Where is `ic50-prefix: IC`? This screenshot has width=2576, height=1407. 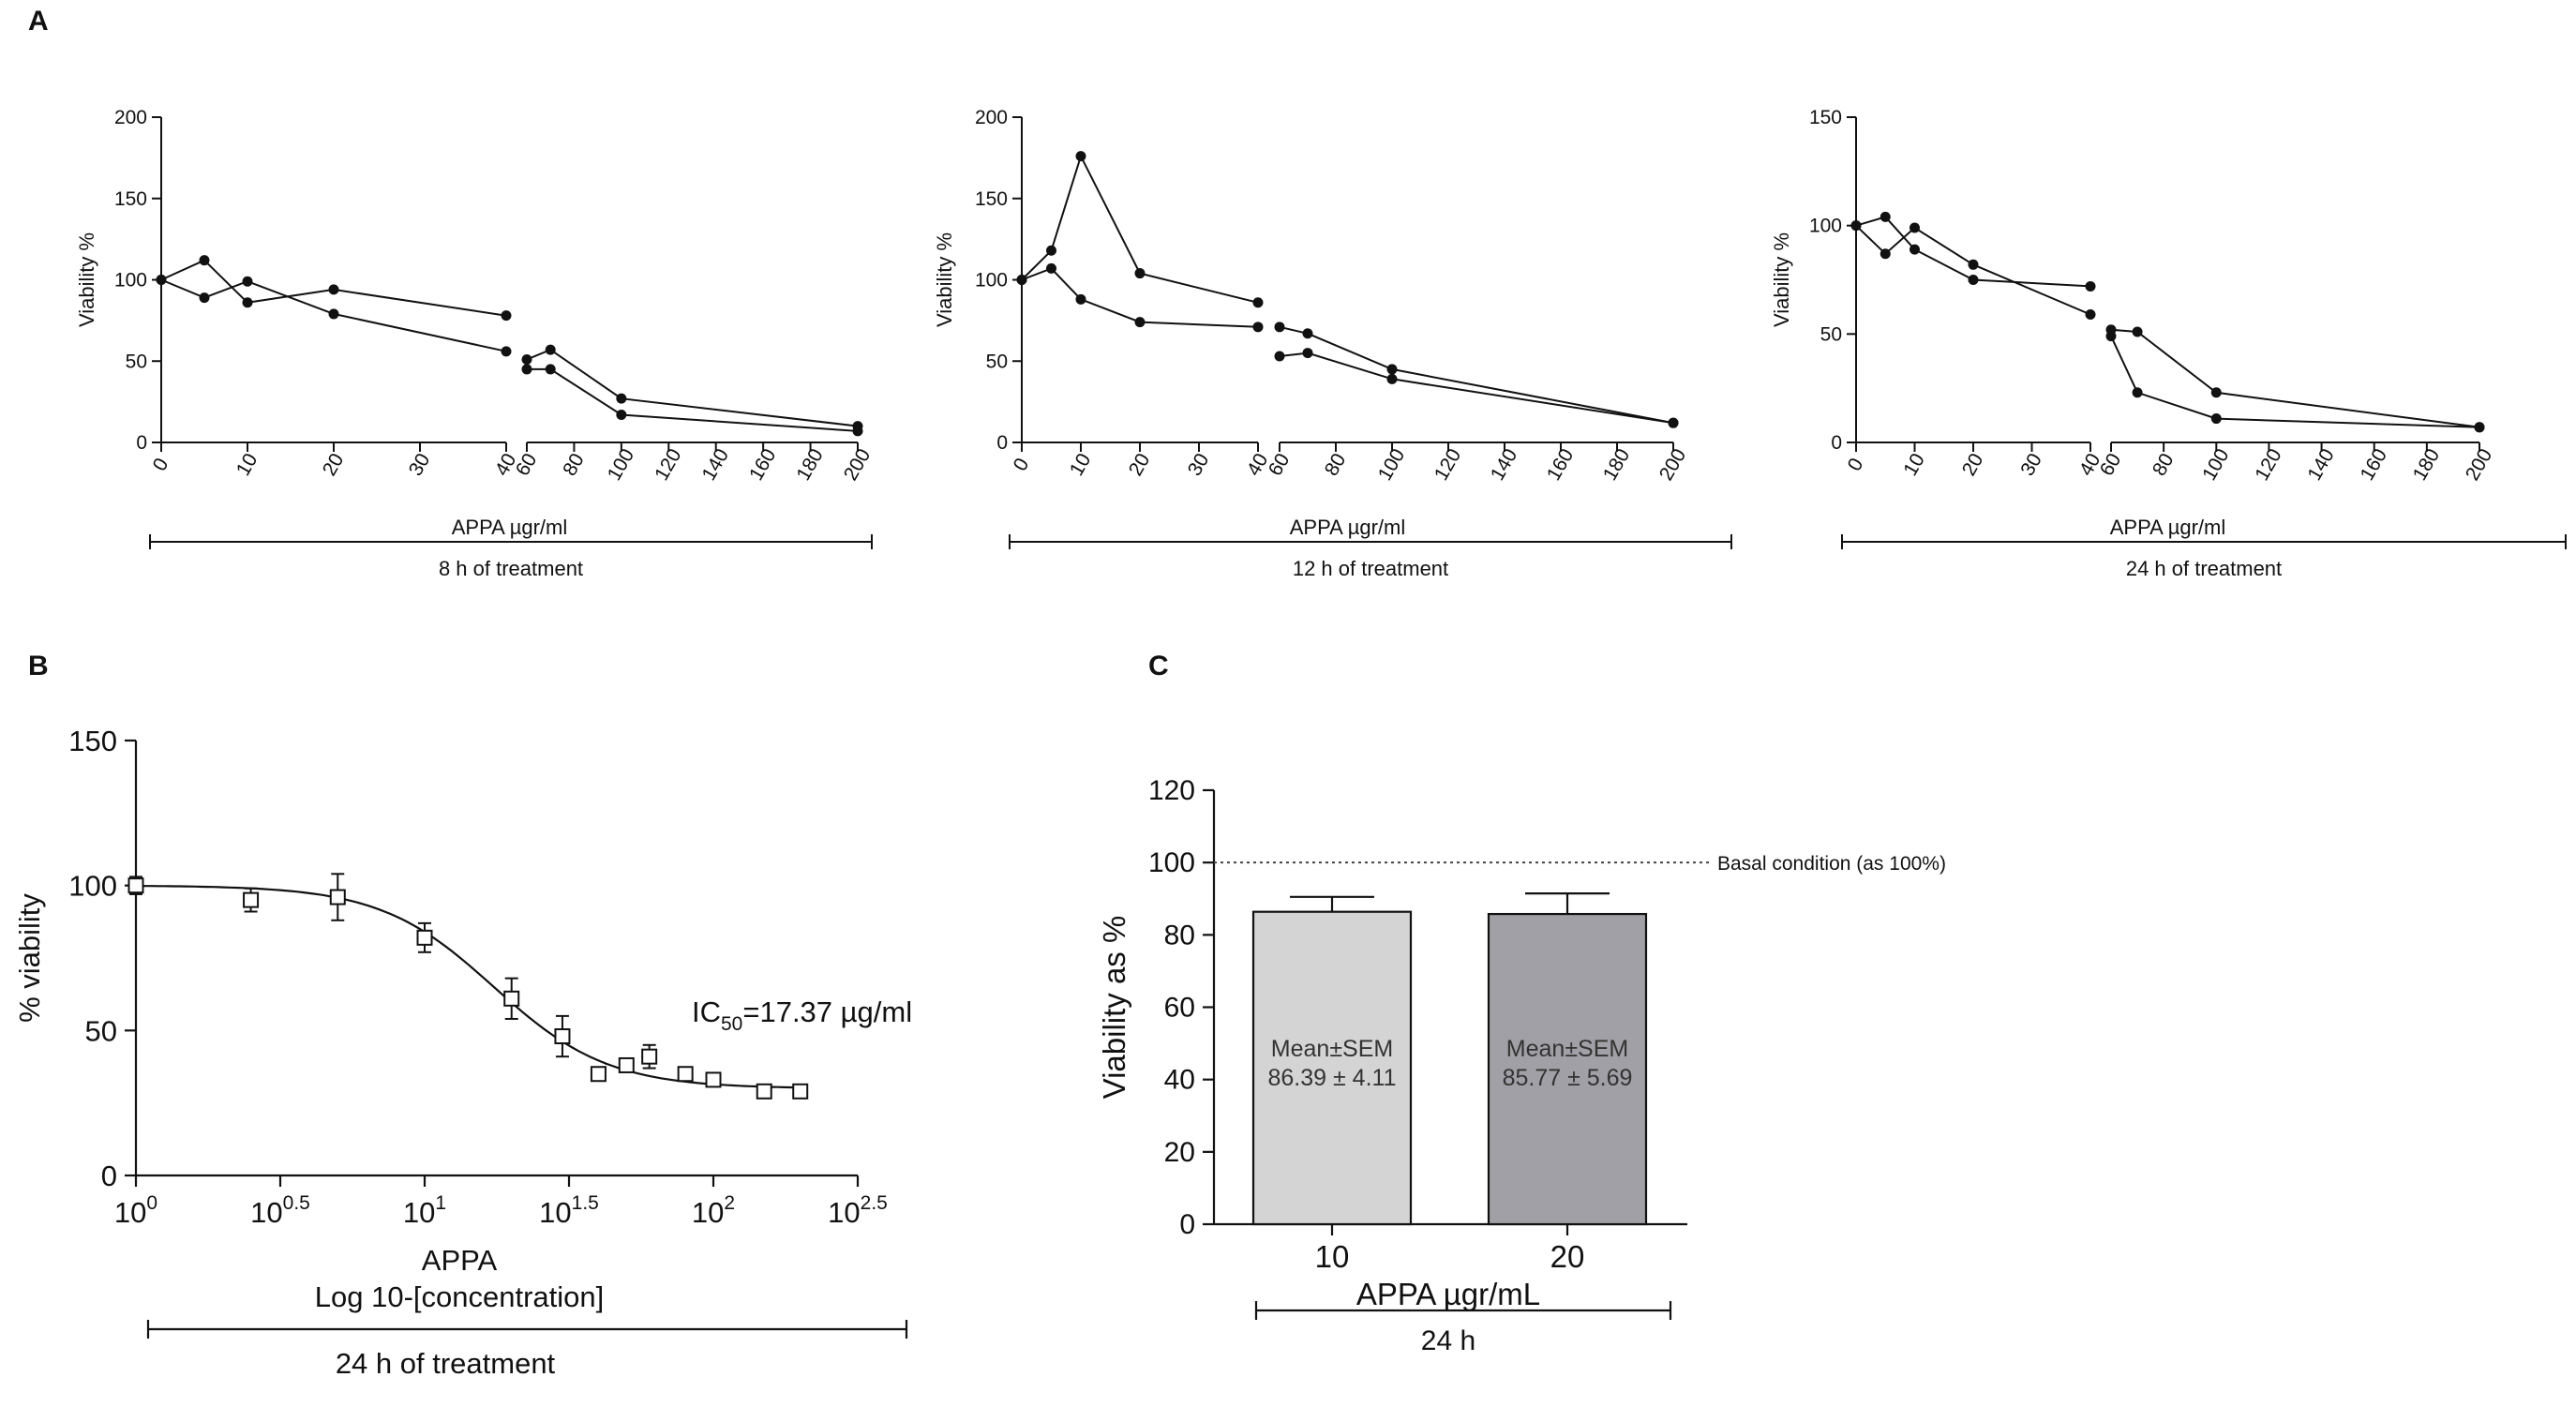
ic50-prefix: IC is located at coordinates (707, 1011).